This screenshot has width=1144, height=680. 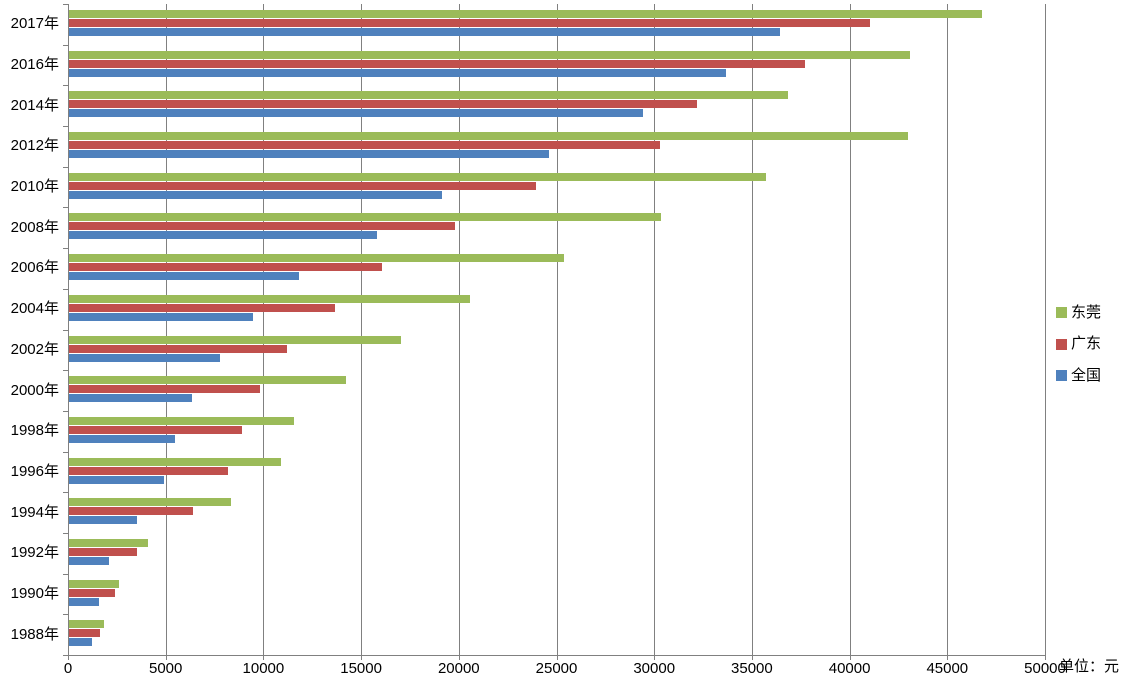 I want to click on bar-东莞-2002年, so click(x=235, y=339).